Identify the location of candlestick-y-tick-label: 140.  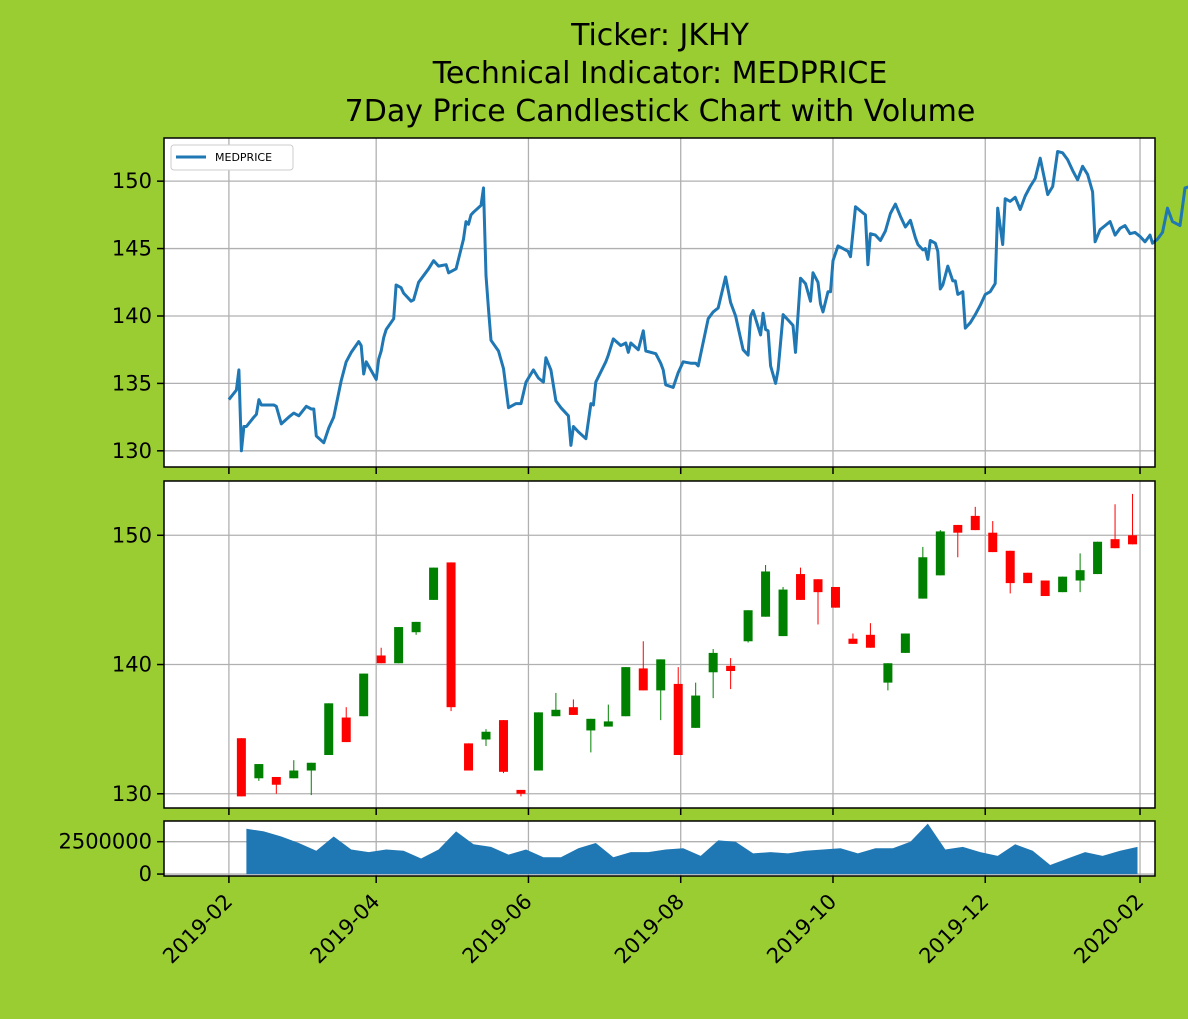
(132, 665).